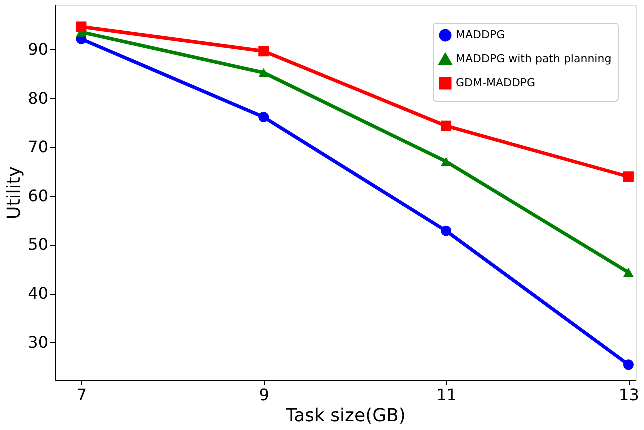  I want to click on x-axis-title: Task size(GB), so click(345, 416).